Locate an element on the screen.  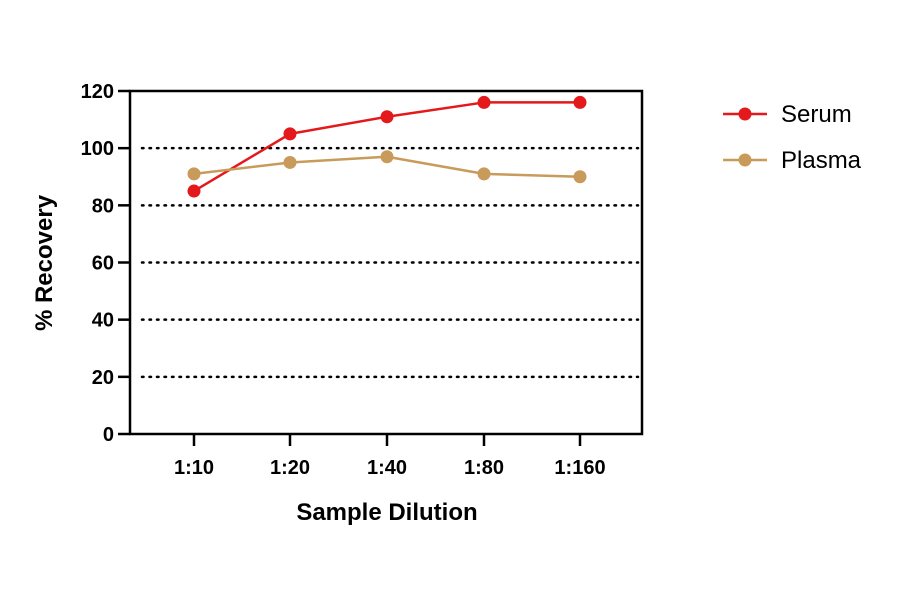
x-tick-label: 1:40 is located at coordinates (387, 468).